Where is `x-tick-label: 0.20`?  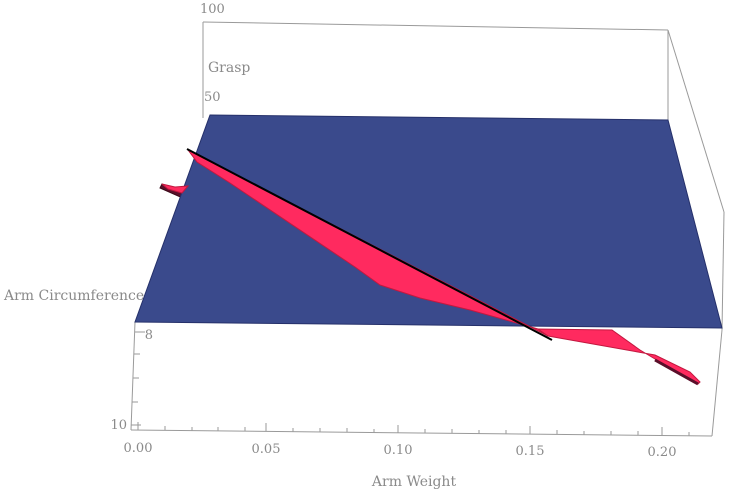 x-tick-label: 0.20 is located at coordinates (662, 452).